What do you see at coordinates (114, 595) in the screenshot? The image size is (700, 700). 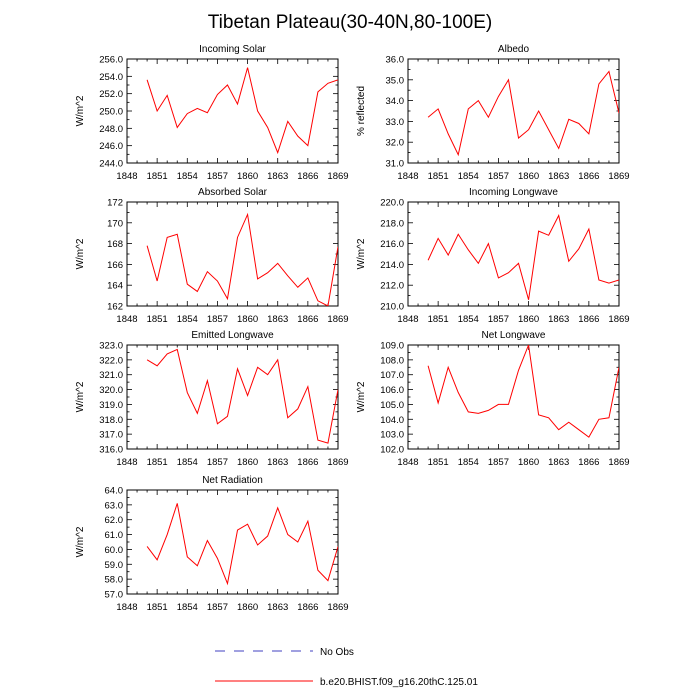 I see `y-tick-label: 57.0` at bounding box center [114, 595].